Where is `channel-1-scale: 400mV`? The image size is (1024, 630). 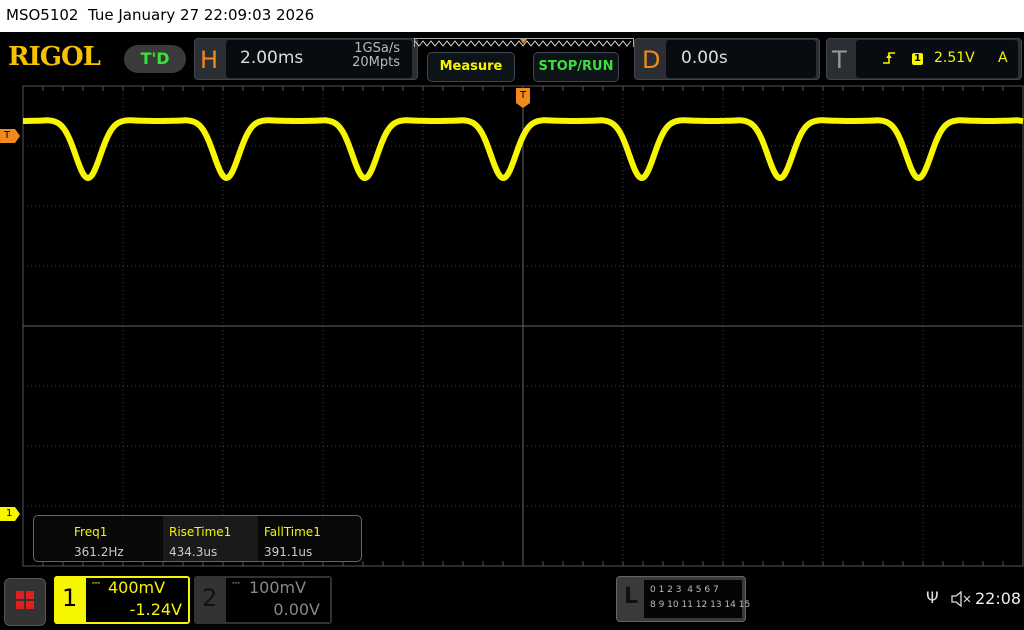
channel-1-scale: 400mV is located at coordinates (137, 587).